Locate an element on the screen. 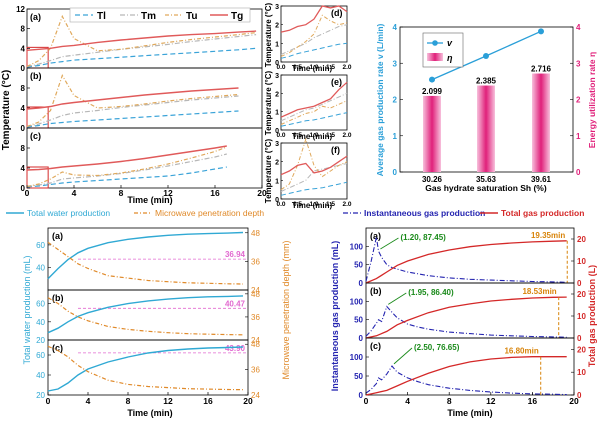 Image resolution: width=599 pixels, height=421 pixels. water-ylabel-right: Microwave penetration depth (mm) is located at coordinates (286, 309).